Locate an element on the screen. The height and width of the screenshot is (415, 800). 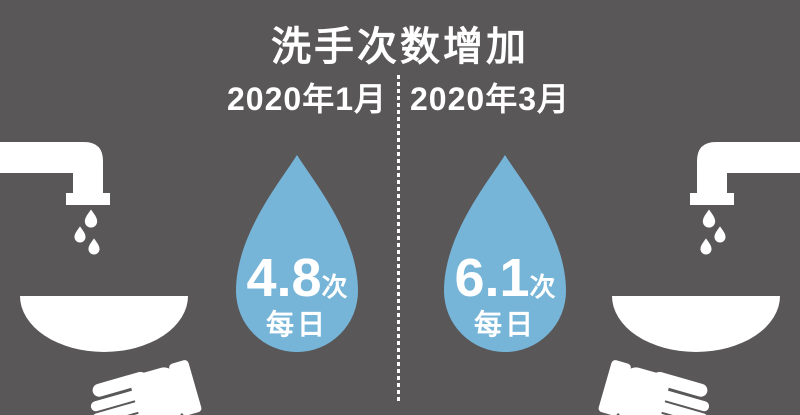
period-label-mar-2020: 2020年3月 is located at coordinates (490, 99).